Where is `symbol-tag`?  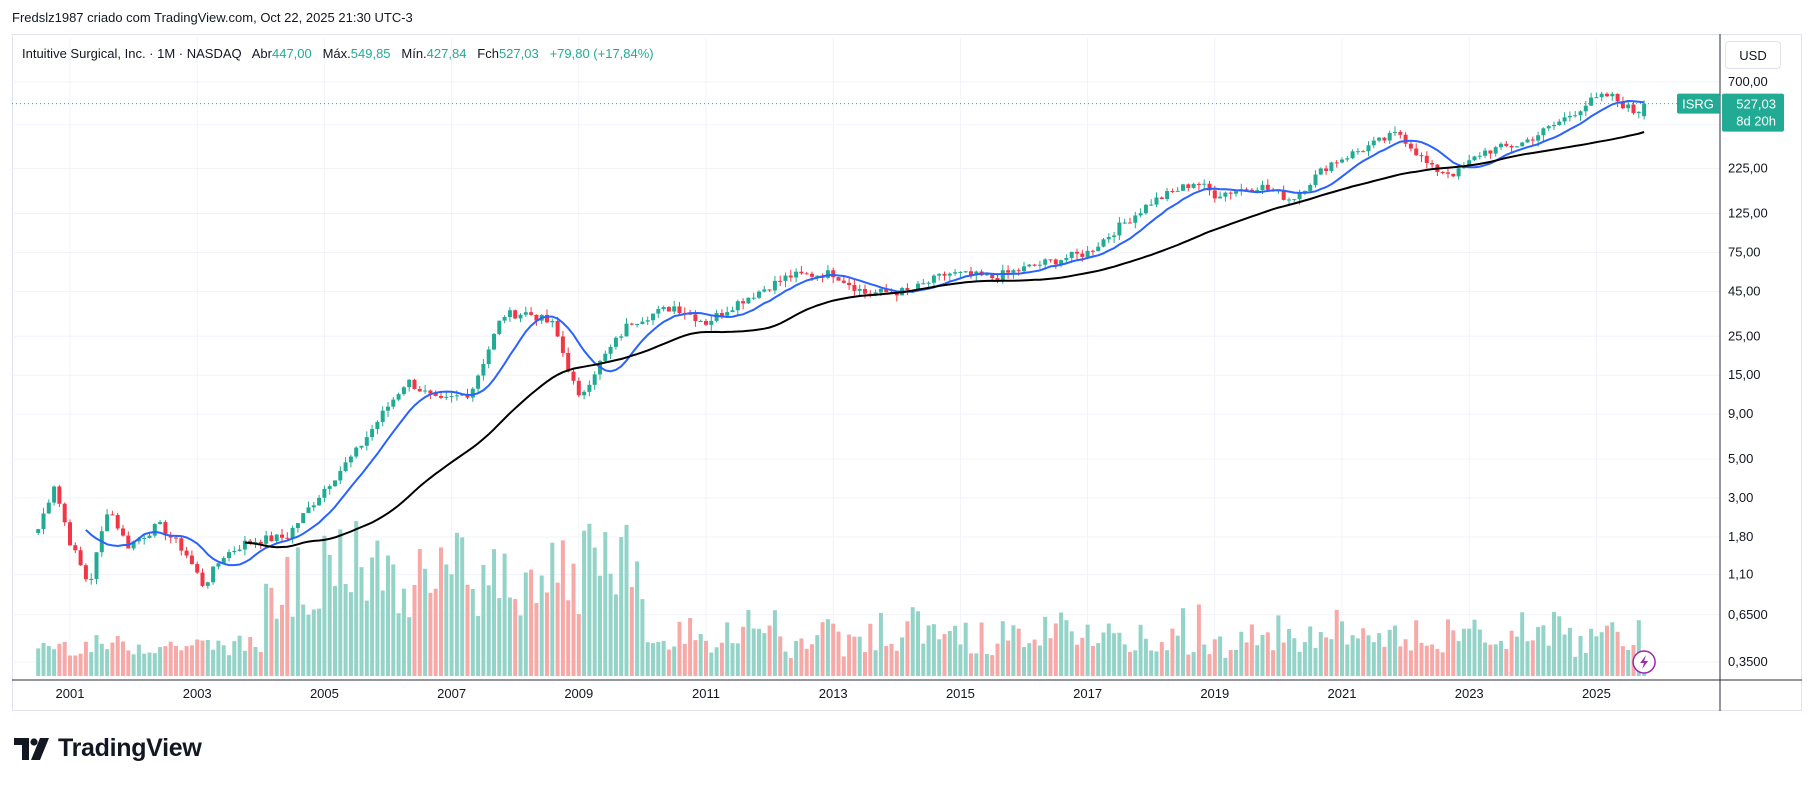 symbol-tag is located at coordinates (1698, 103).